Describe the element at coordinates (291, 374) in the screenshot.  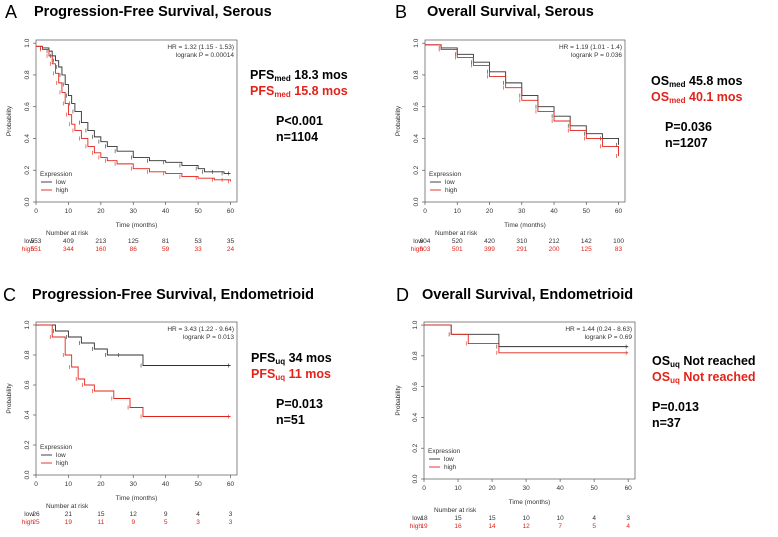
I see `stat-high: PFSuq 11 mos` at that location.